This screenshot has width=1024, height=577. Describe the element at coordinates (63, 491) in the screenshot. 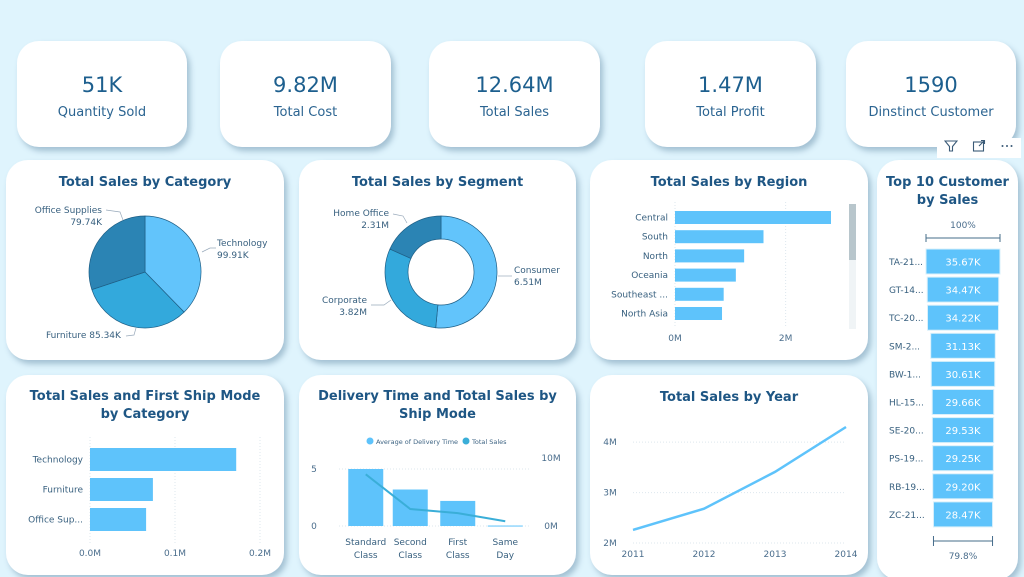

I see `category-label: Furniture` at that location.